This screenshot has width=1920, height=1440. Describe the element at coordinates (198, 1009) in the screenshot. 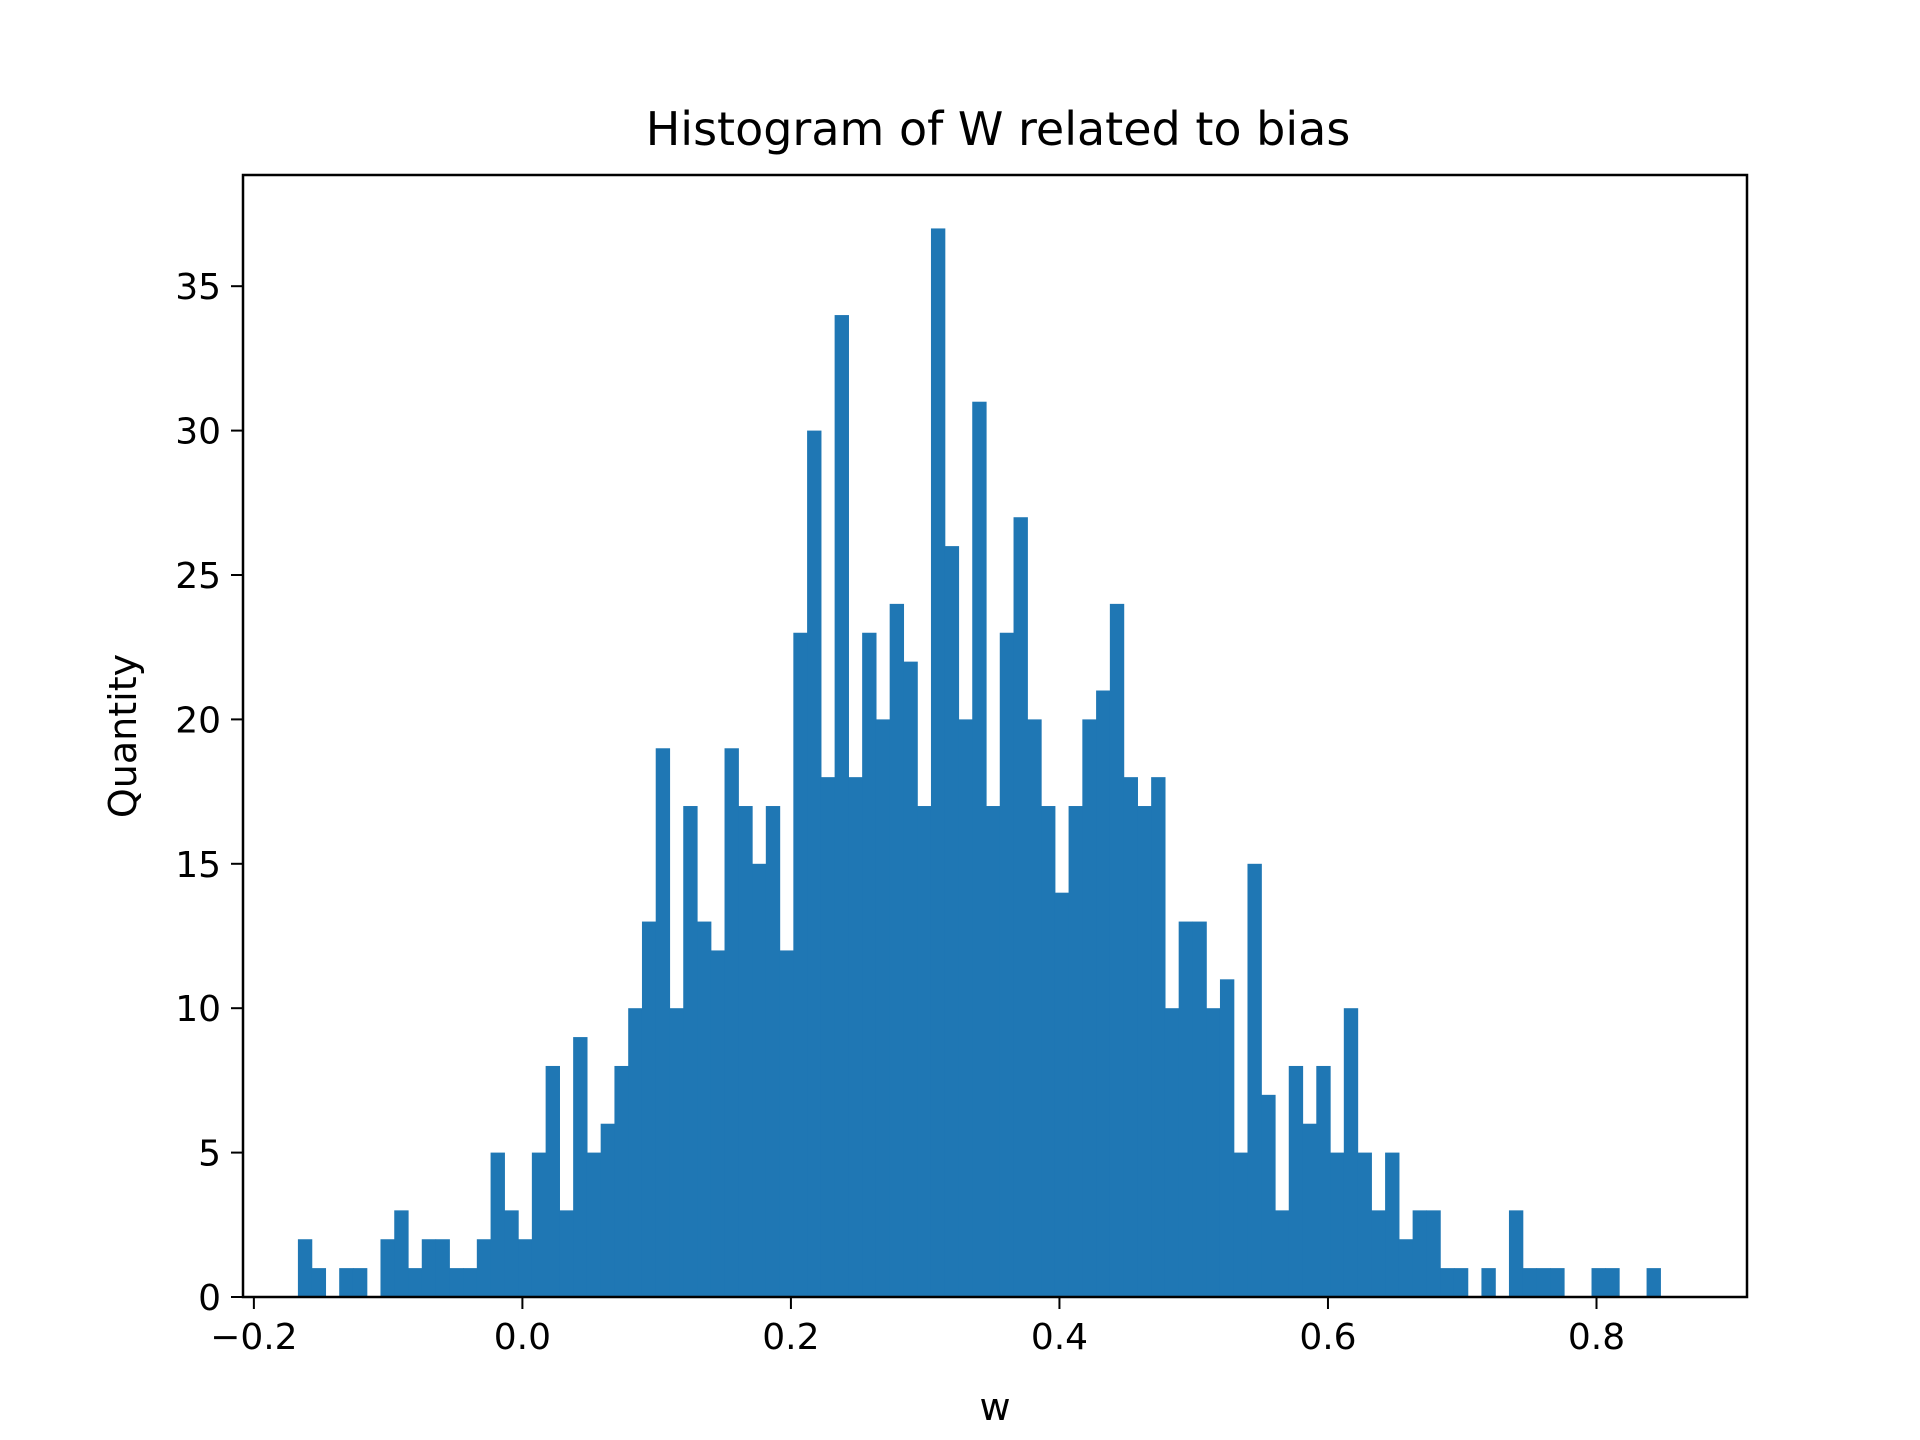

I see `y-tick-label: 10` at that location.